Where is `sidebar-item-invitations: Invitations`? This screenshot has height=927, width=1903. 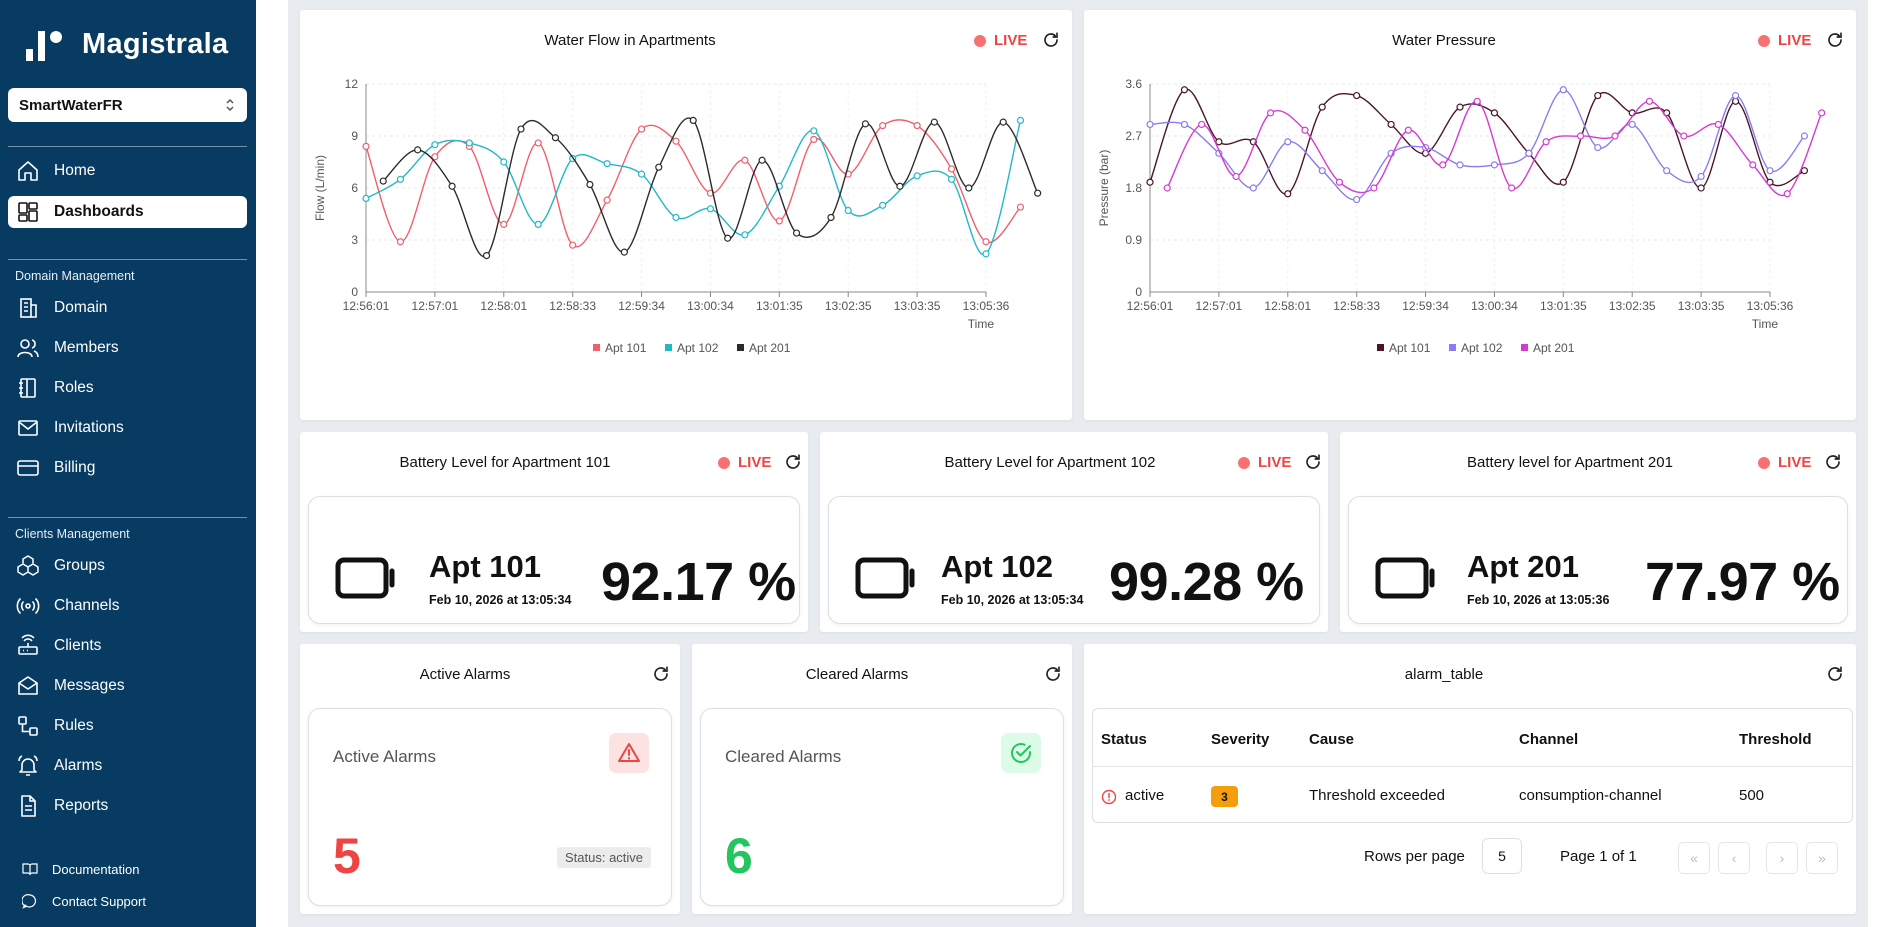 sidebar-item-invitations: Invitations is located at coordinates (127, 428).